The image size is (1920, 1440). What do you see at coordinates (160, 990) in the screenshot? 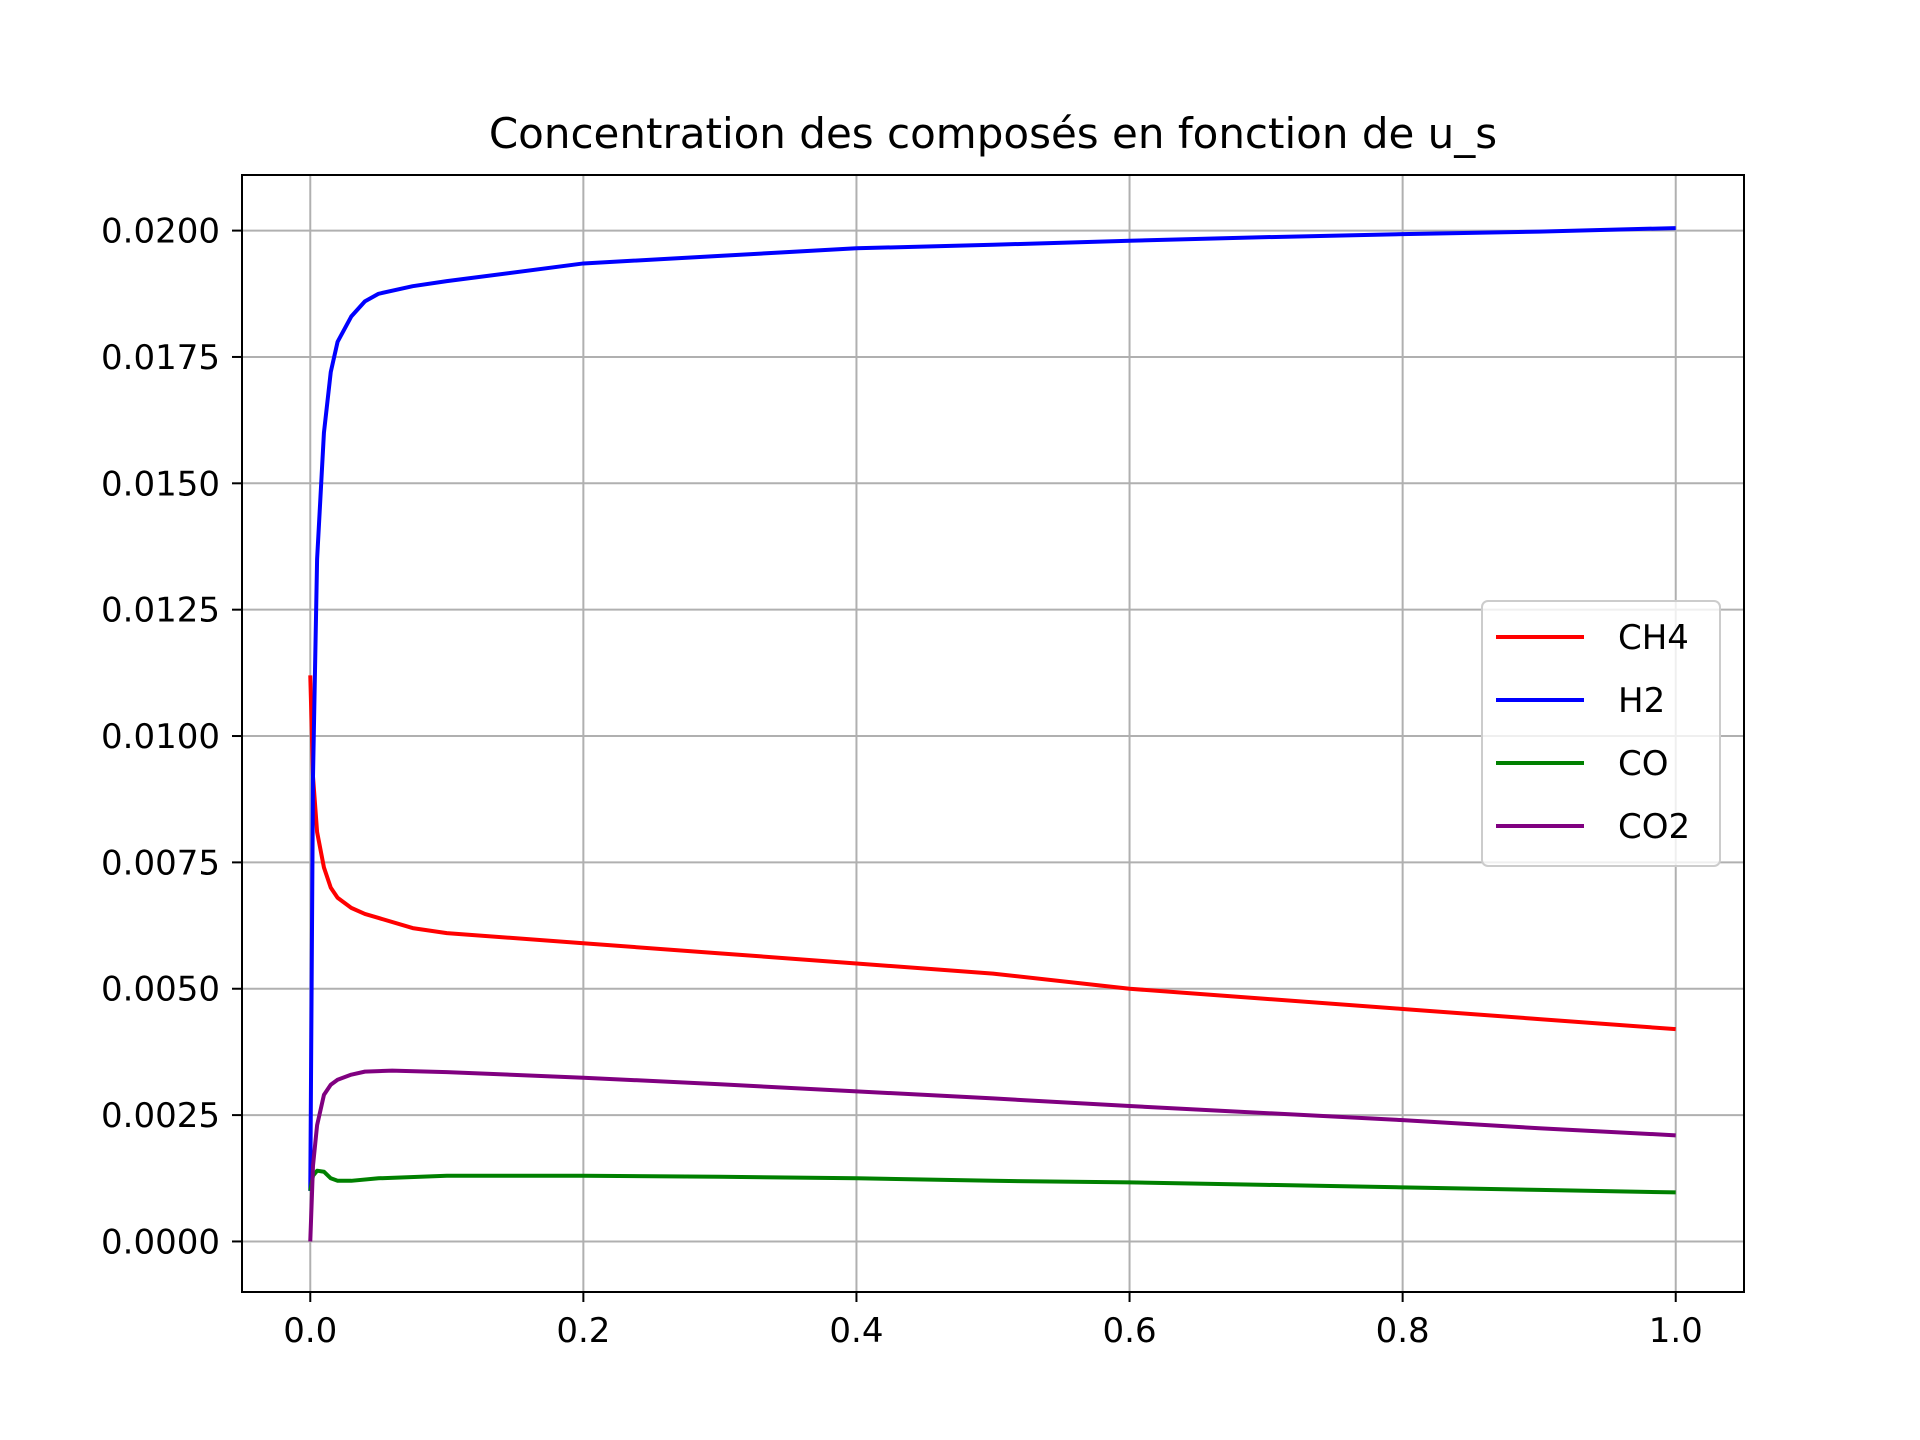
I see `y-tick-label: 0.0050` at bounding box center [160, 990].